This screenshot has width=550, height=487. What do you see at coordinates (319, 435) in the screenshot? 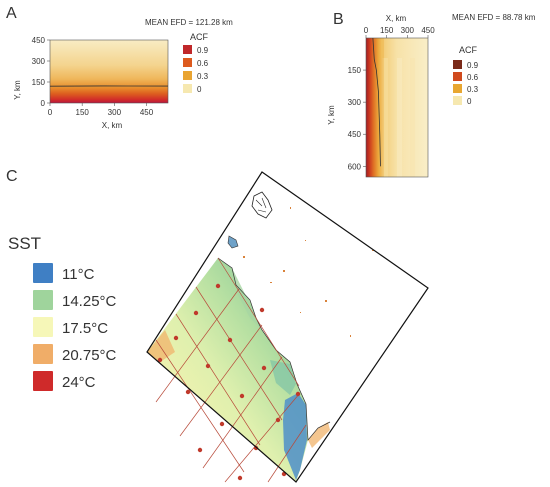
I see `warm-patch-south` at bounding box center [319, 435].